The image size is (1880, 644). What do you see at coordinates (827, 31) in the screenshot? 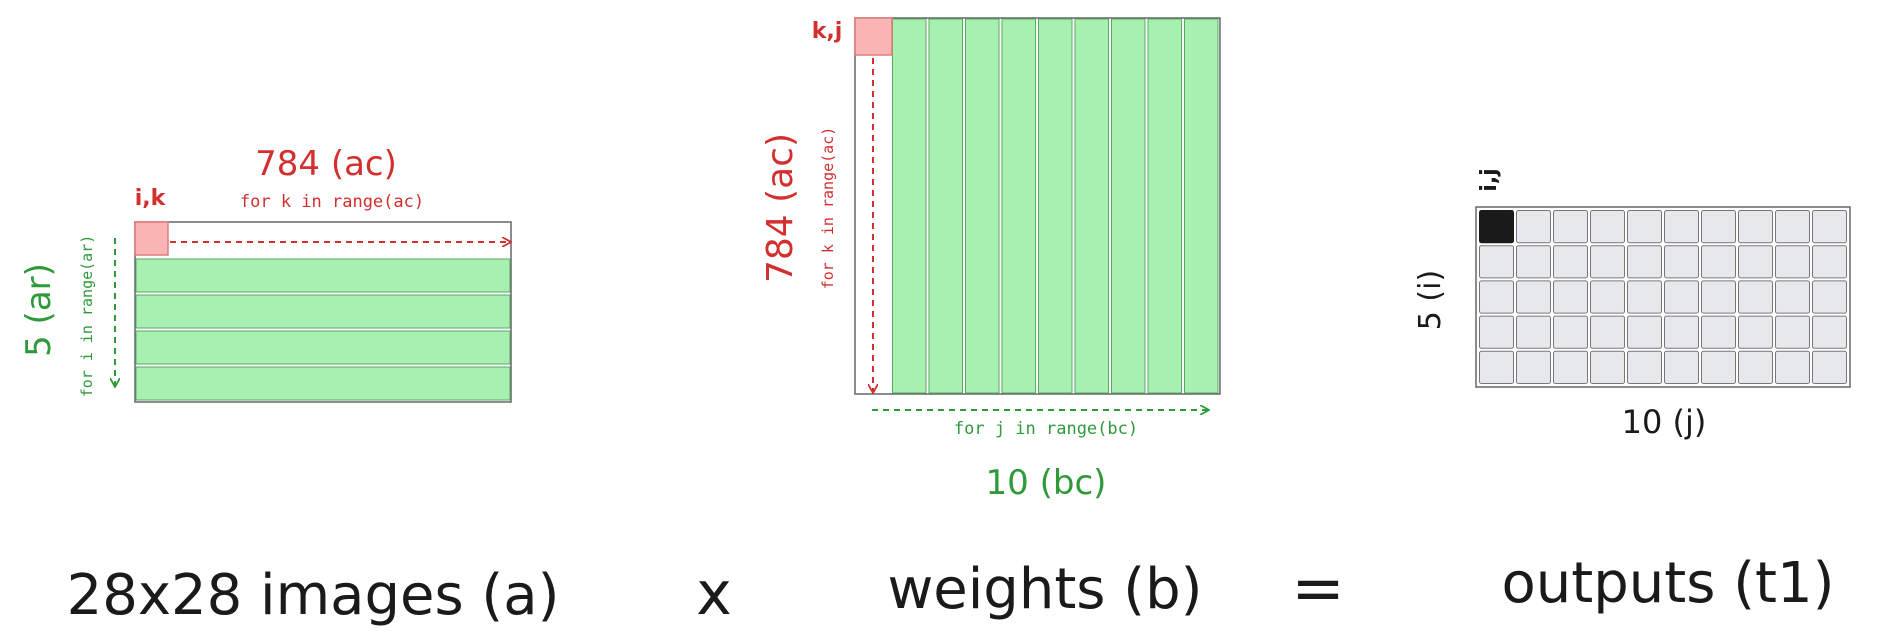
I see `matrix-b-cell-label: k,j` at bounding box center [827, 31].